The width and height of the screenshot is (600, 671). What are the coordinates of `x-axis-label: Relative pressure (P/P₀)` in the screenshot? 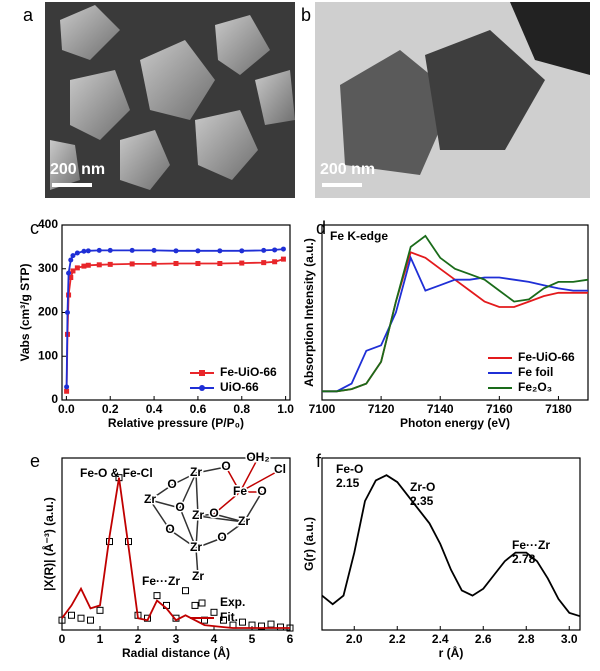 It's located at (176, 423).